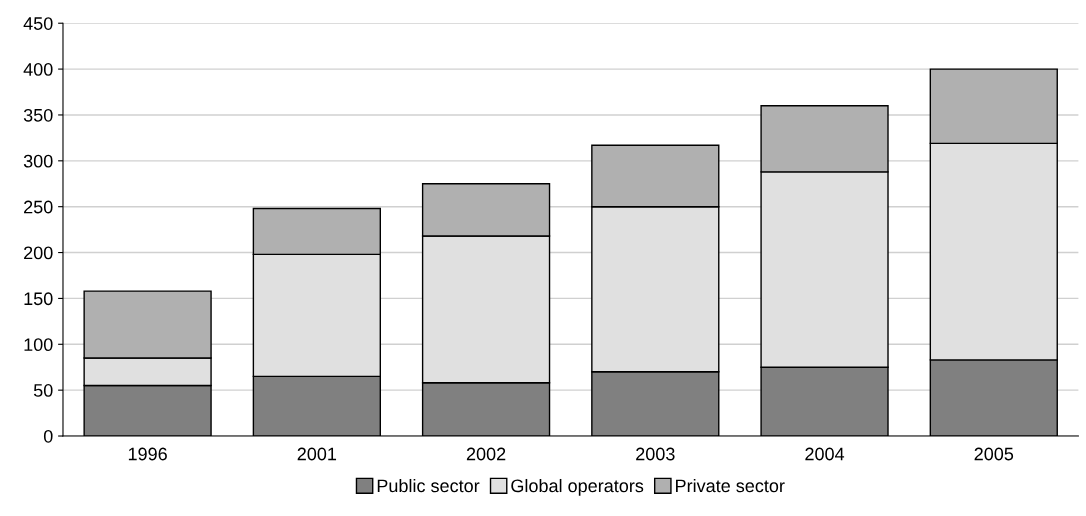 The width and height of the screenshot is (1086, 516). What do you see at coordinates (38, 161) in the screenshot?
I see `y-tick-label: 300` at bounding box center [38, 161].